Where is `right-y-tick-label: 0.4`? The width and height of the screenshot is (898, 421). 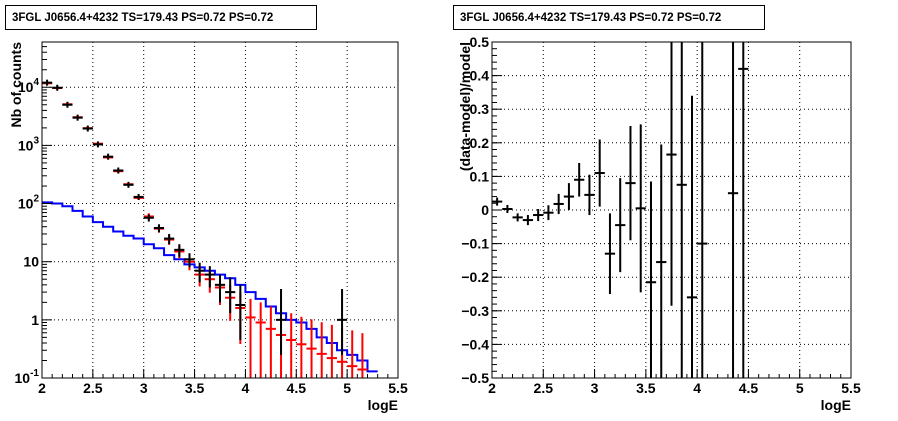
right-y-tick-label: 0.4 is located at coordinates (480, 76).